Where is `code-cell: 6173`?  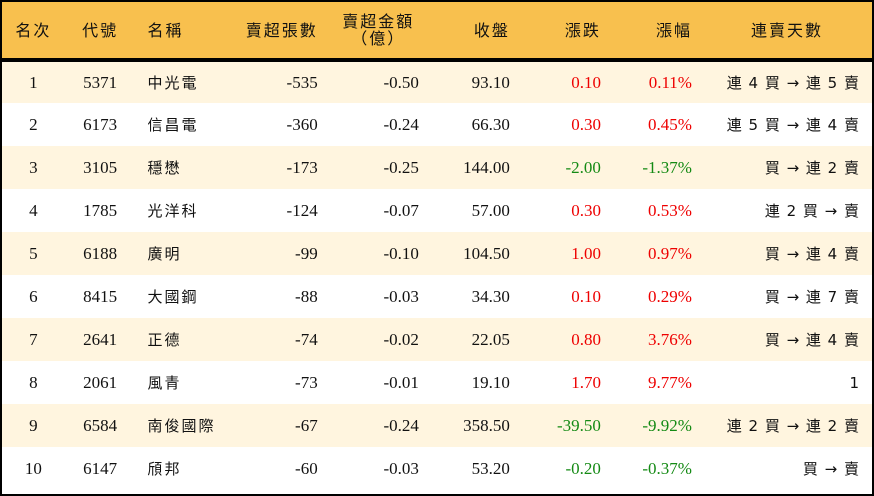
code-cell: 6173 is located at coordinates (100, 124).